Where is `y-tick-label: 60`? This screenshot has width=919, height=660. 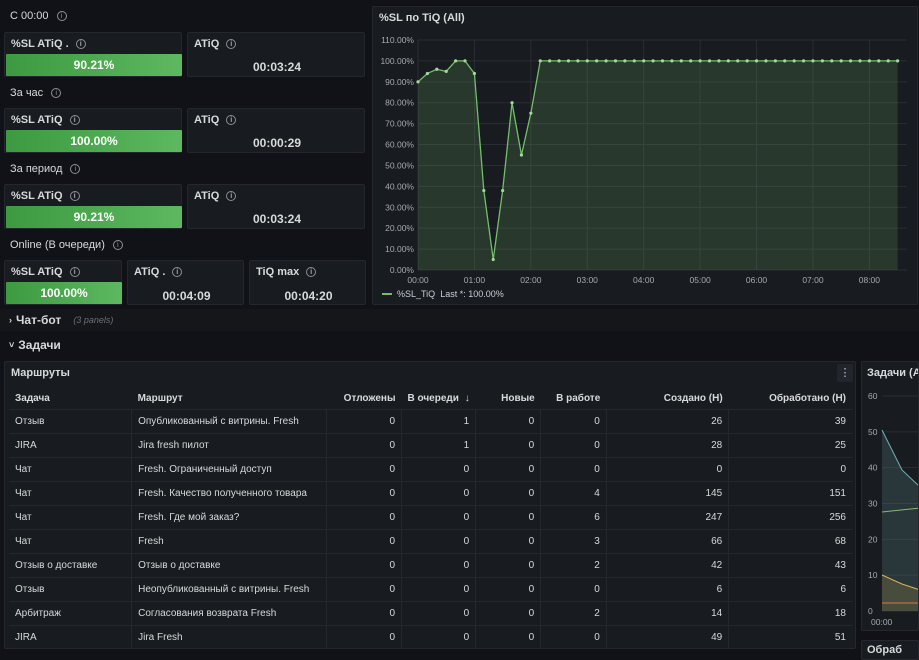 y-tick-label: 60 is located at coordinates (873, 396).